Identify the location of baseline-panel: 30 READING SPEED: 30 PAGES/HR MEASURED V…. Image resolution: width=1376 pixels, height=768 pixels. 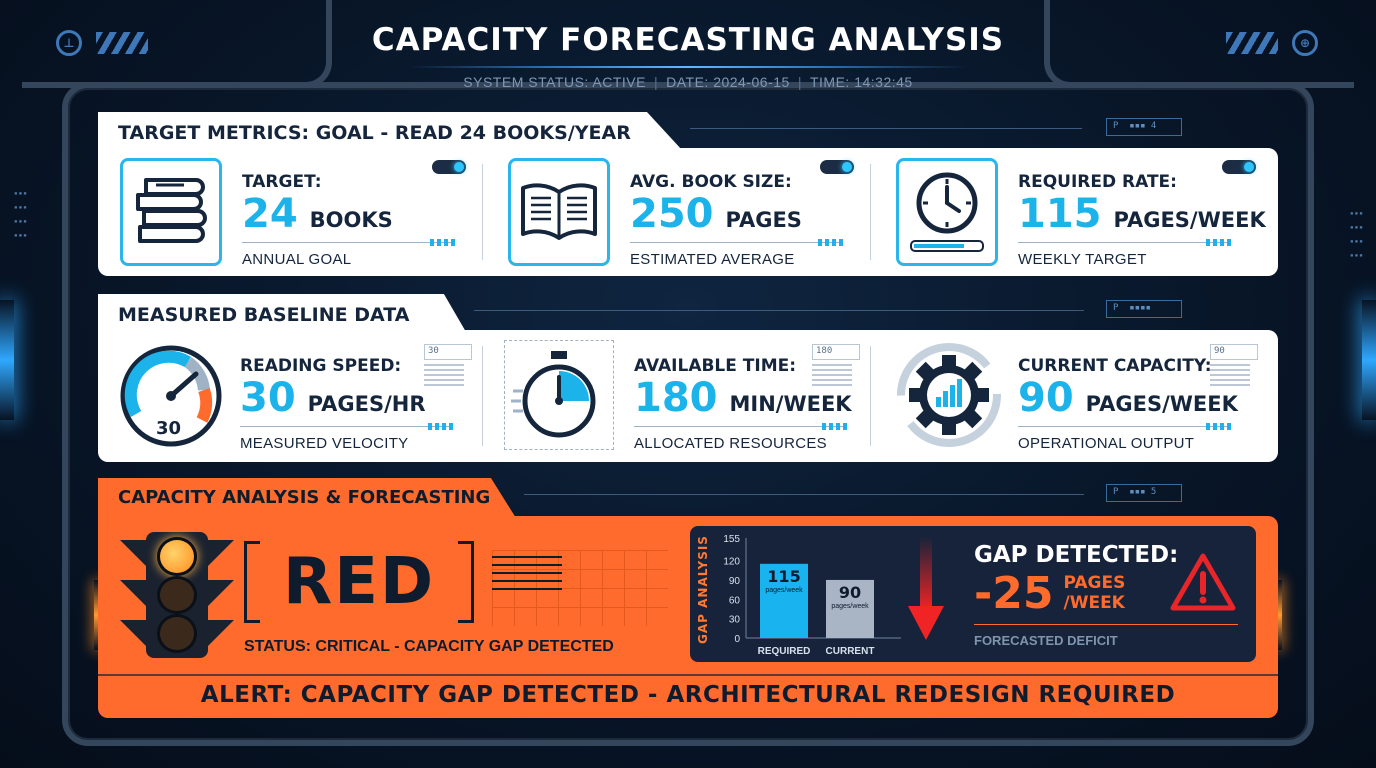
(688, 396).